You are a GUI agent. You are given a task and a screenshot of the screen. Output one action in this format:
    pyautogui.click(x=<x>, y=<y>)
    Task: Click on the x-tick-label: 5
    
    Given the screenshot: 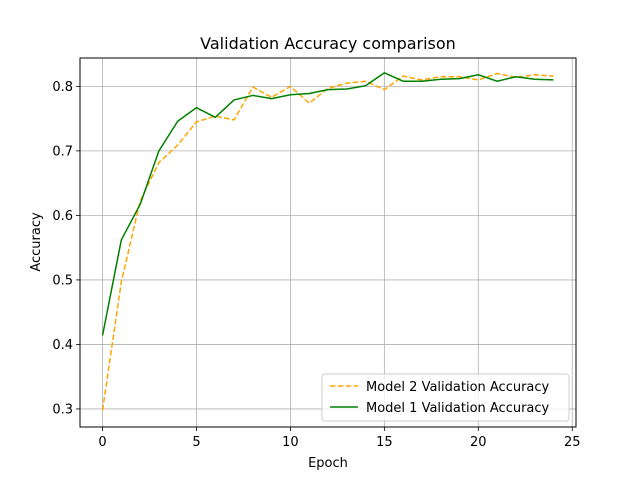 What is the action you would take?
    pyautogui.click(x=196, y=442)
    